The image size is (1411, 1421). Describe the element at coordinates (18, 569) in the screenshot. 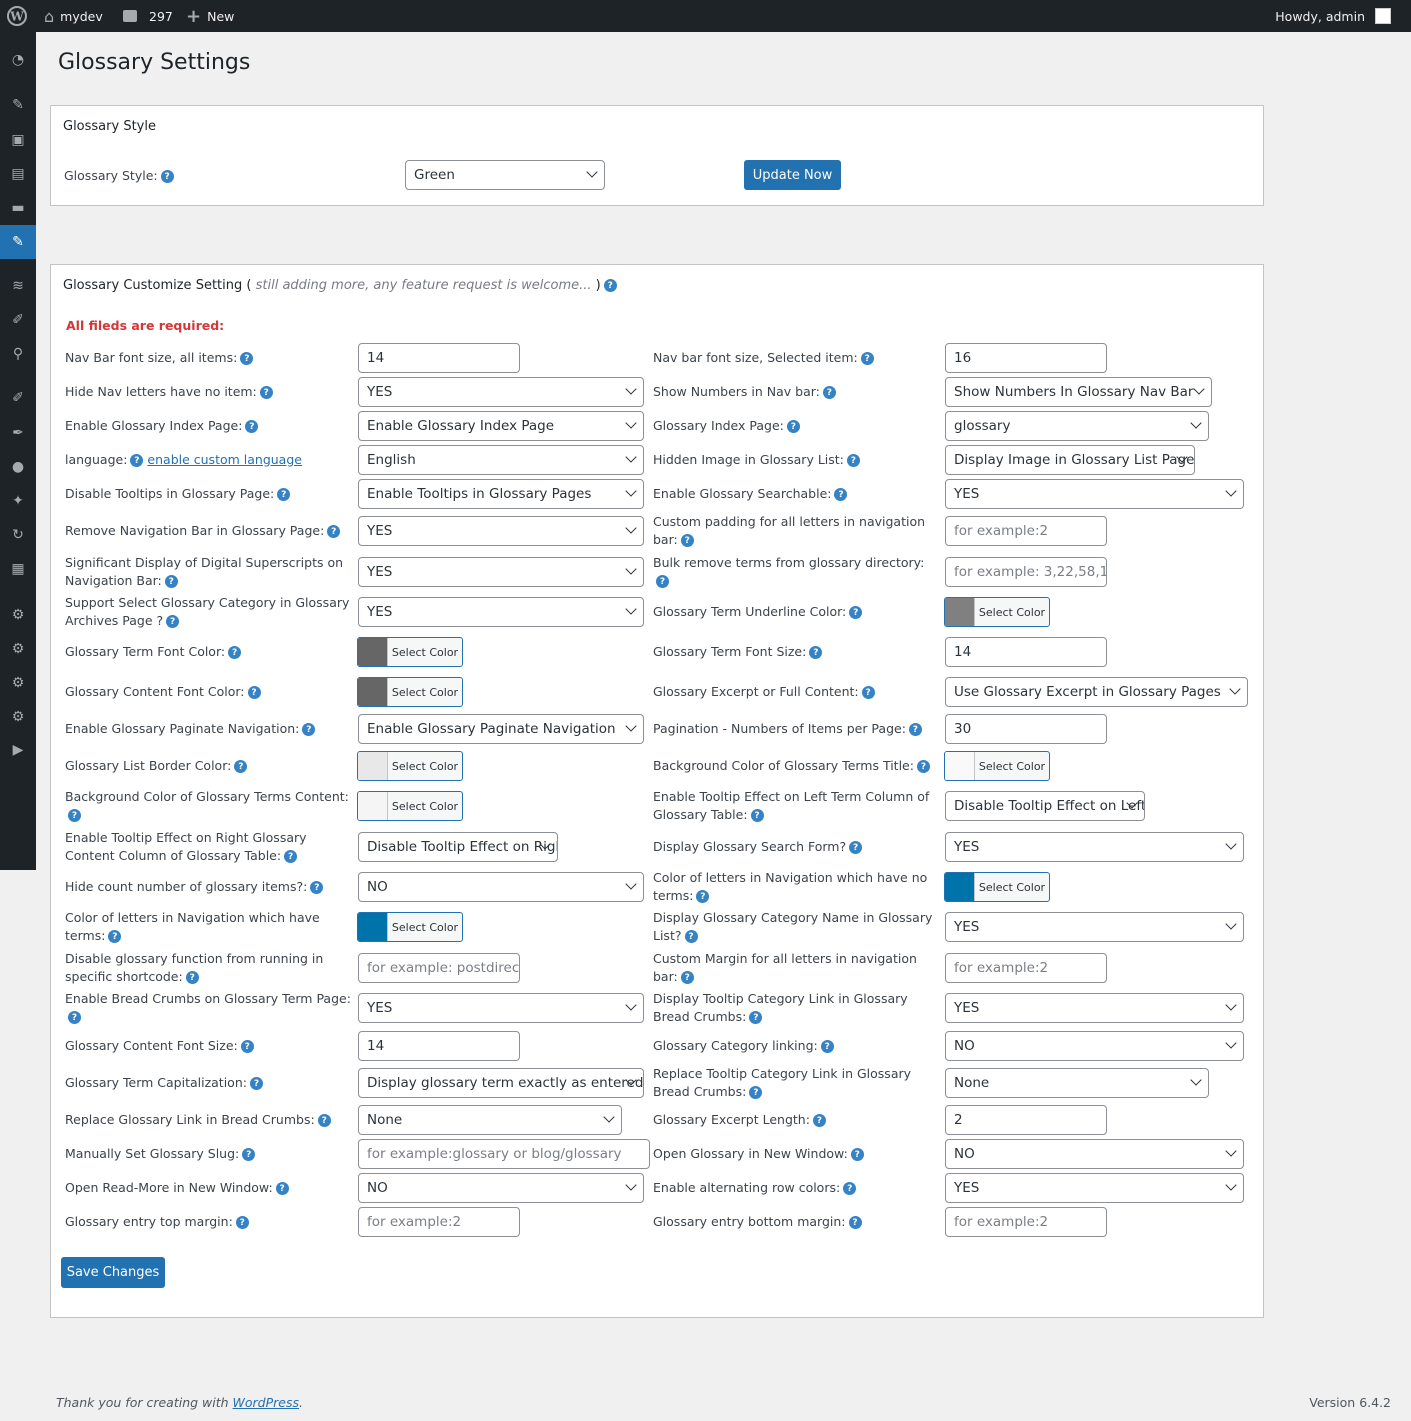

I see `images-icon: ▦` at that location.